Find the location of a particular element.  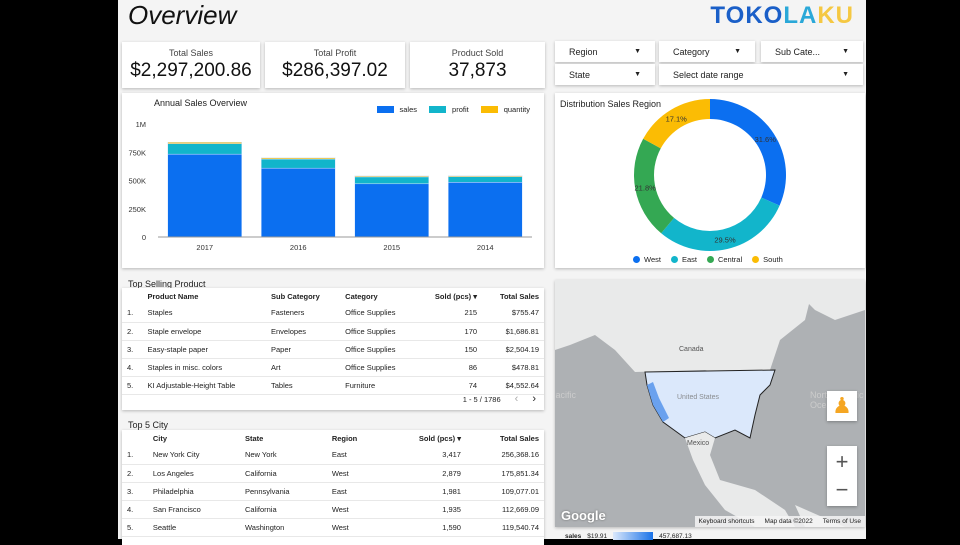

column-header: Sub Category is located at coordinates (295, 296).